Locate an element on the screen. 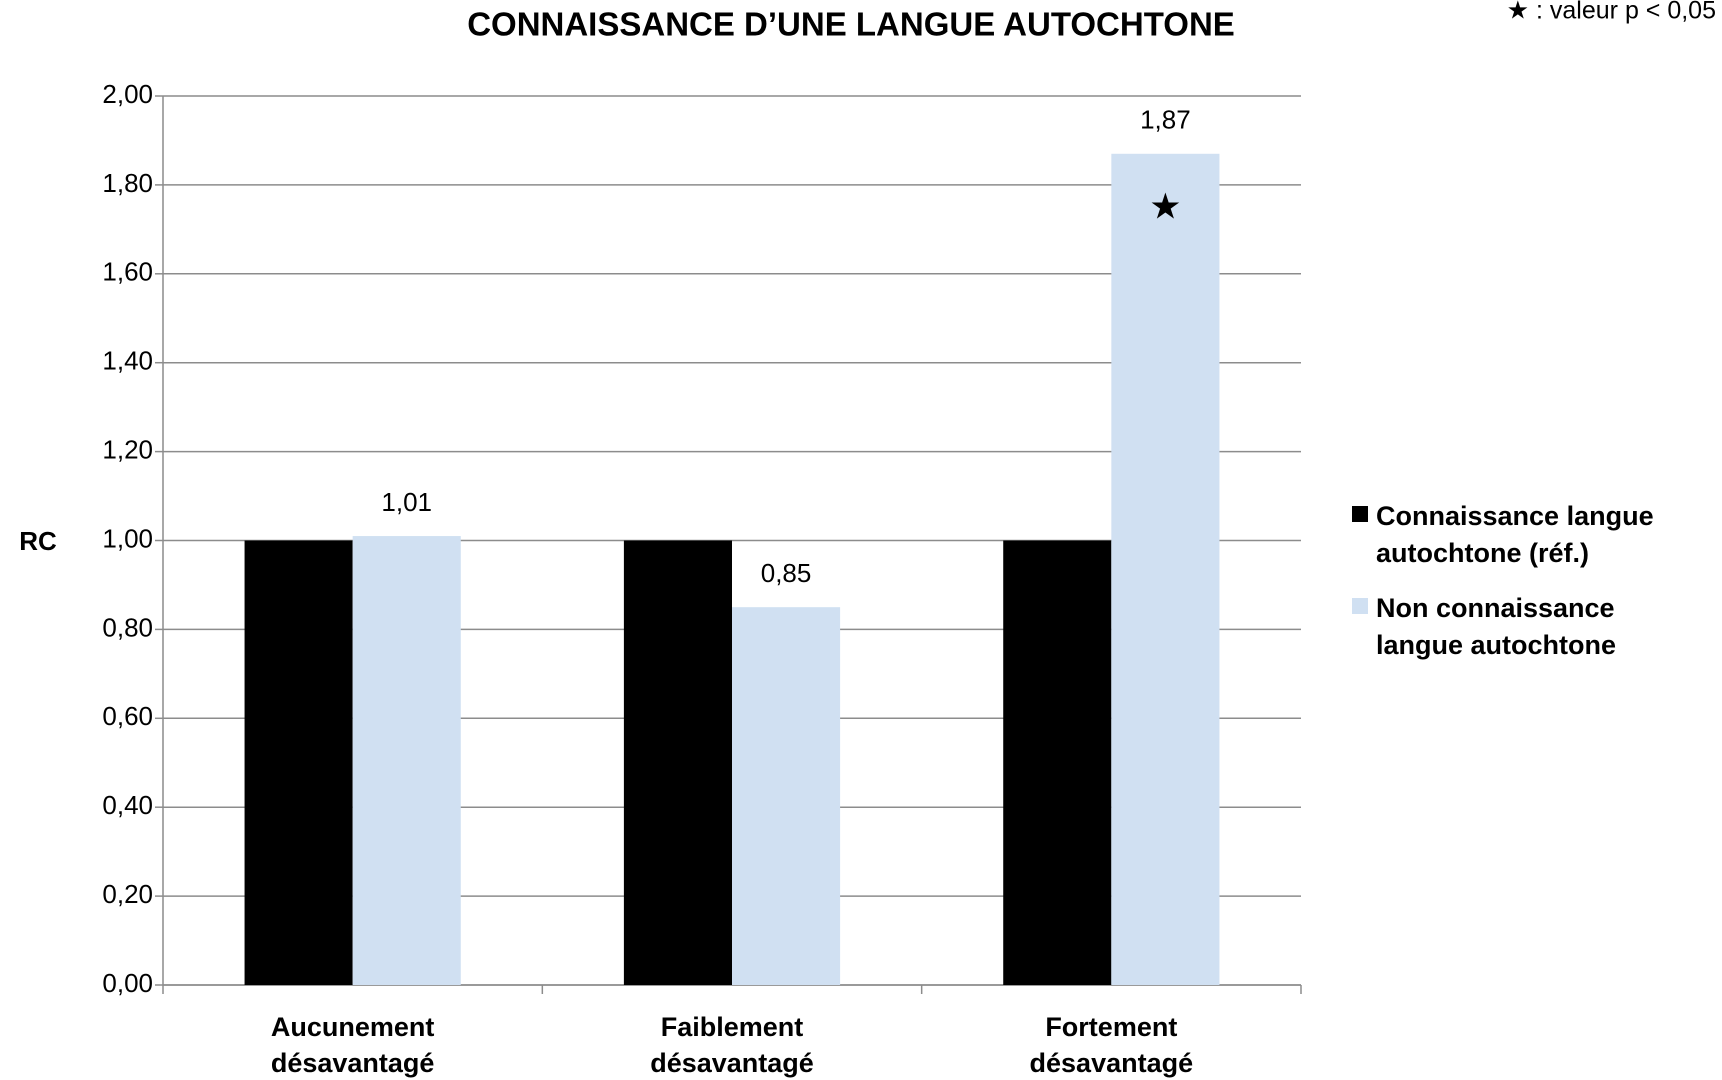  y-tick-label: 1,80 is located at coordinates (127, 183).